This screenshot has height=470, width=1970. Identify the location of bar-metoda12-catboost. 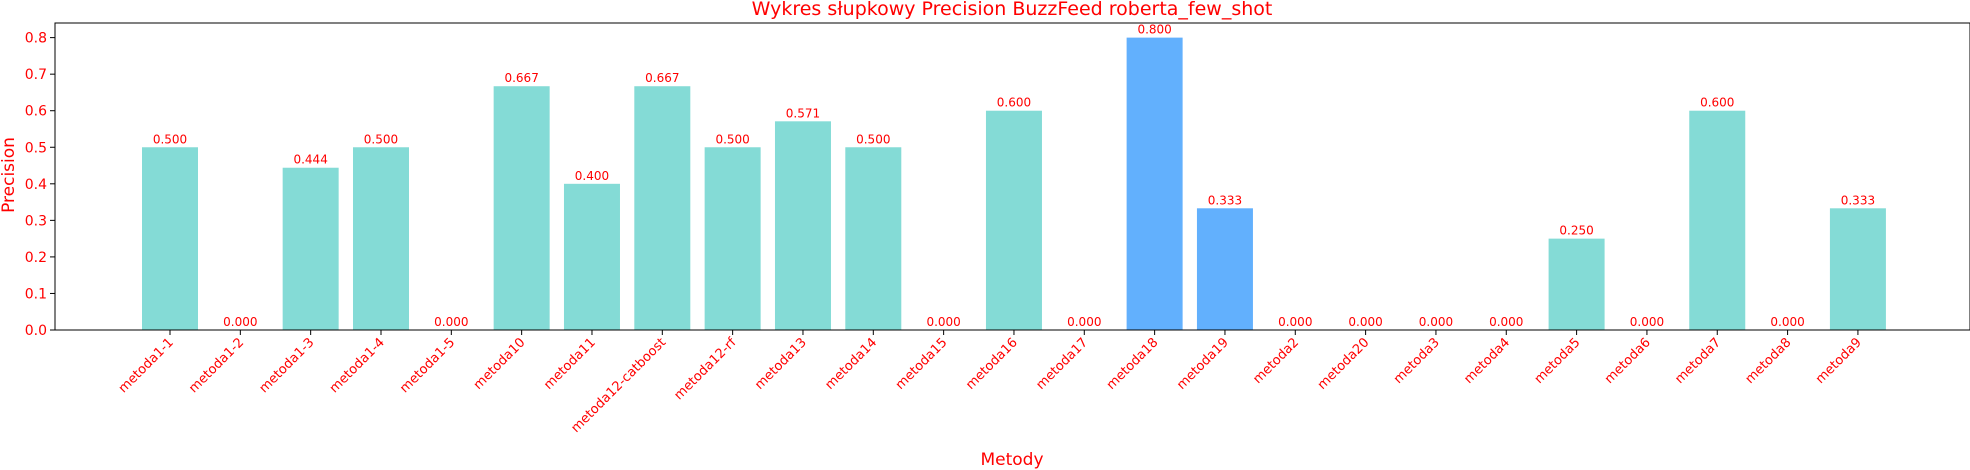
(662, 208).